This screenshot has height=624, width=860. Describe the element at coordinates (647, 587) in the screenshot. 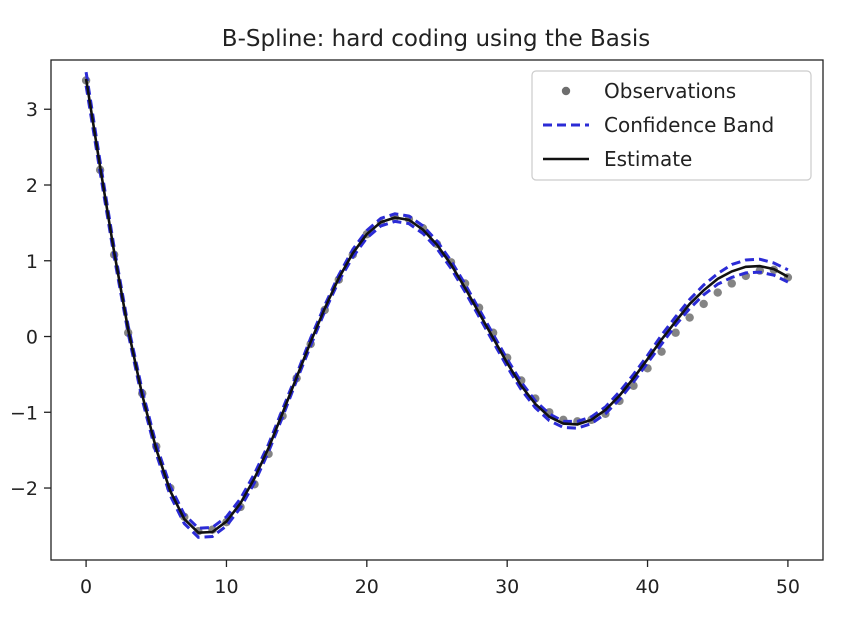

I see `x-tick-label: 40` at that location.